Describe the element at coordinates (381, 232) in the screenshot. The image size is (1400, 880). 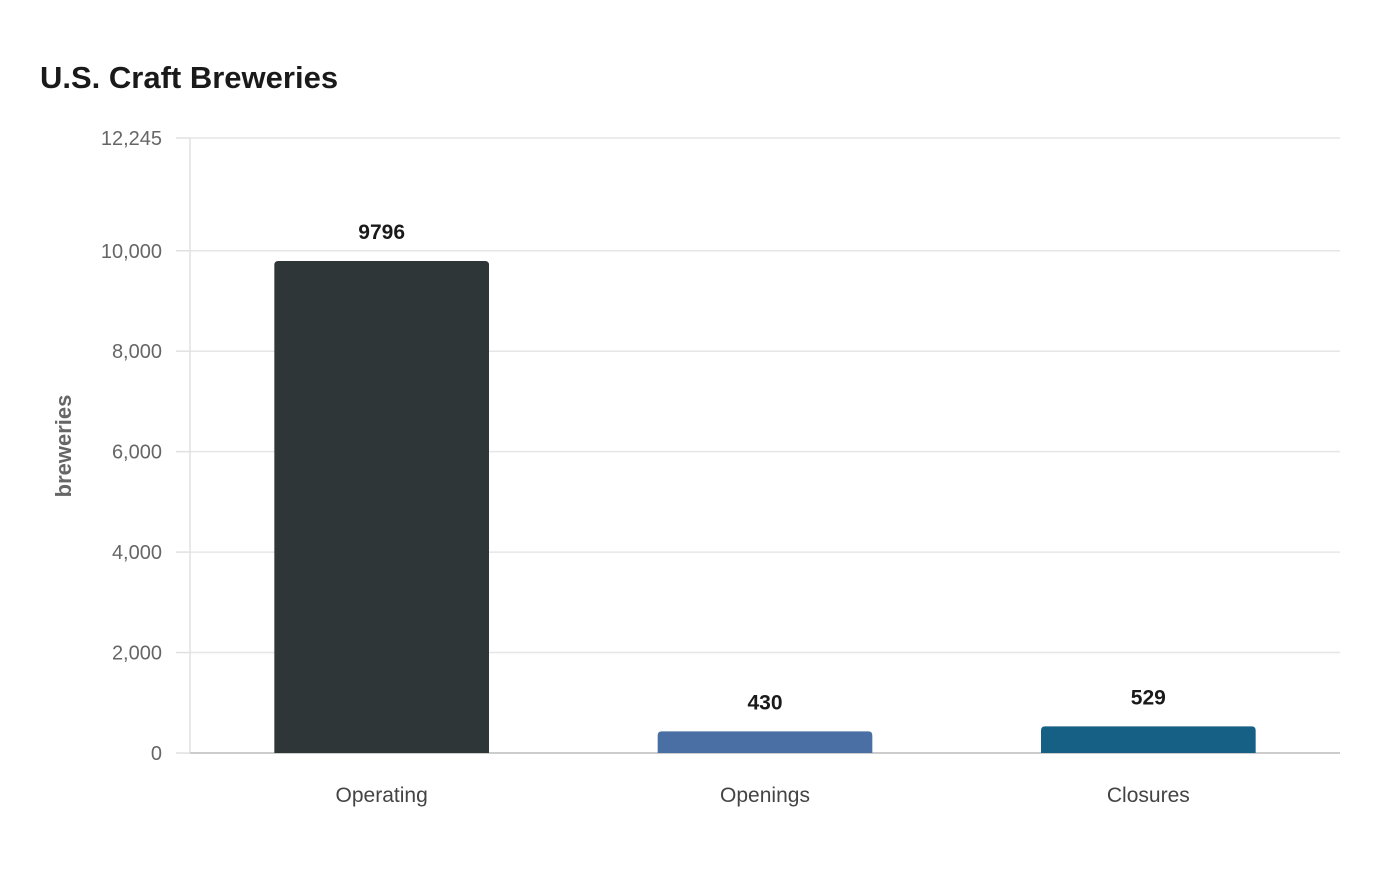
I see `data-label: 9796` at that location.